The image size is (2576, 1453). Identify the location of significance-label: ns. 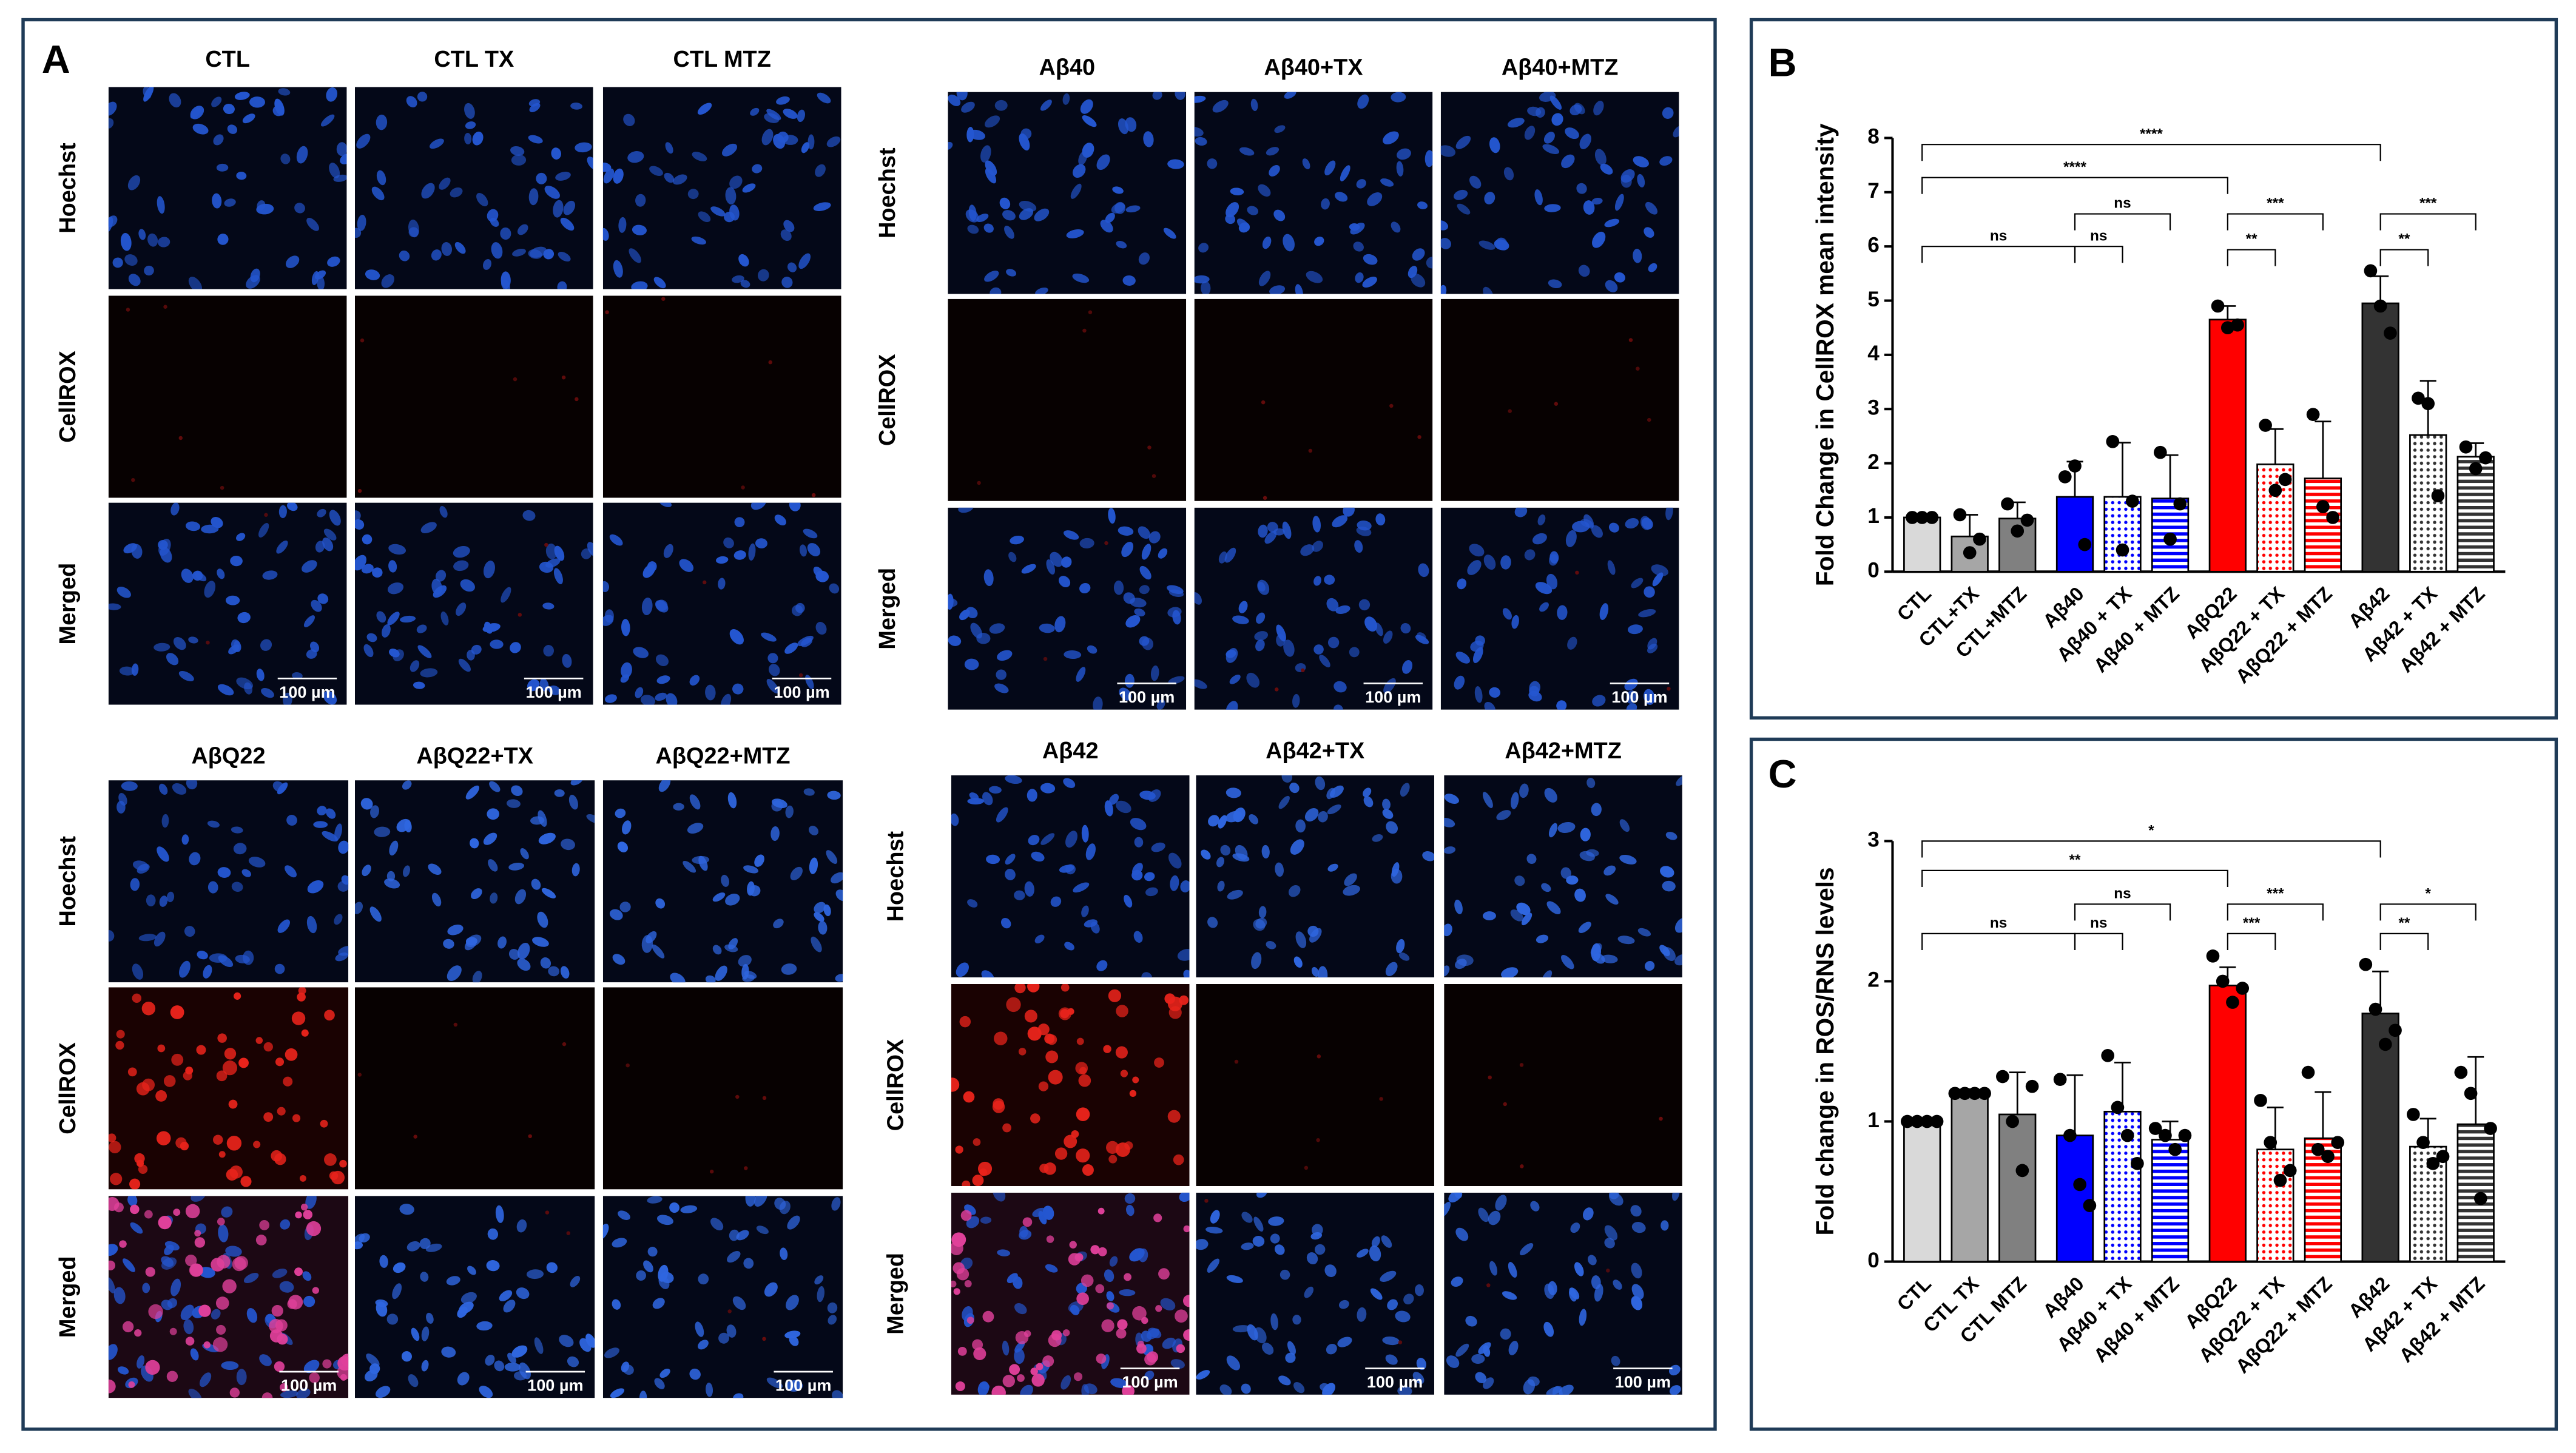
(2122, 894).